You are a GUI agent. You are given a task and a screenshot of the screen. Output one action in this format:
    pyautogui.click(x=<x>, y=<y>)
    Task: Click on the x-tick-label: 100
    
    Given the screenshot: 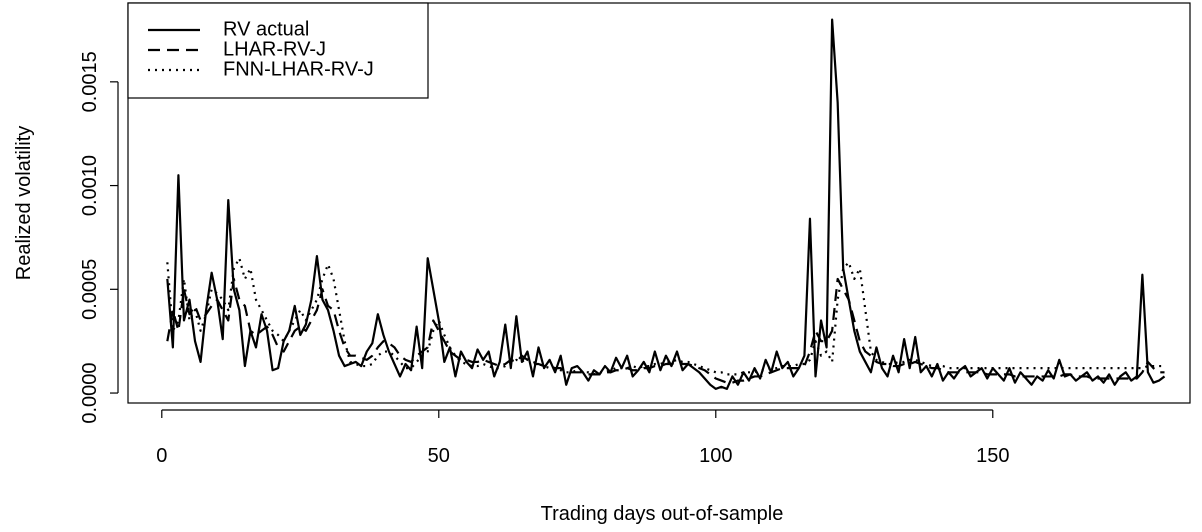 What is the action you would take?
    pyautogui.click(x=715, y=456)
    